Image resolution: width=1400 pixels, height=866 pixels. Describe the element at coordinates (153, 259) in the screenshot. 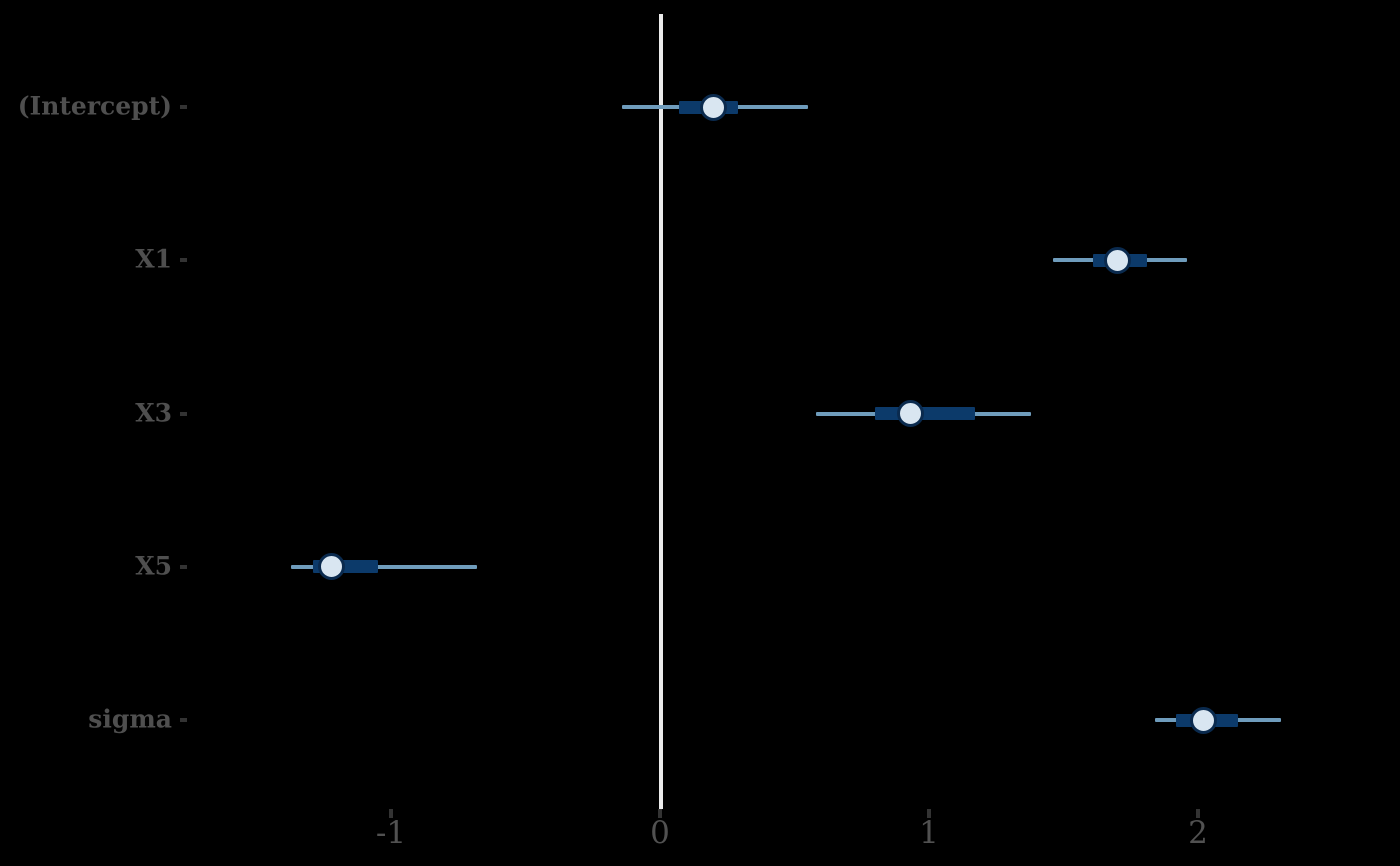

I see `y-axis-label: X1` at that location.